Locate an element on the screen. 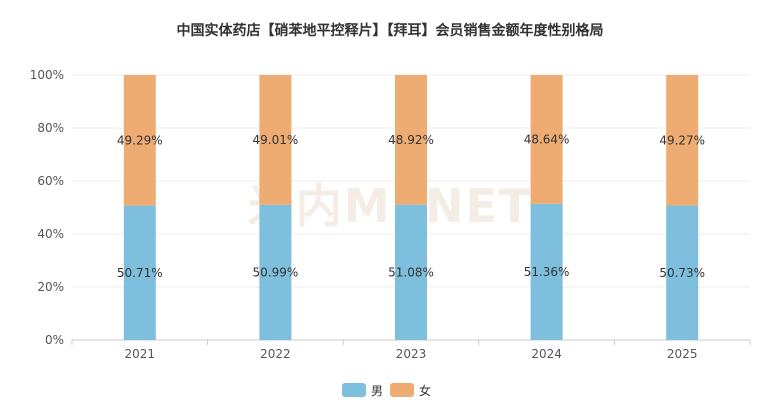 This screenshot has width=780, height=400. y-tick-label: 0% is located at coordinates (54, 340).